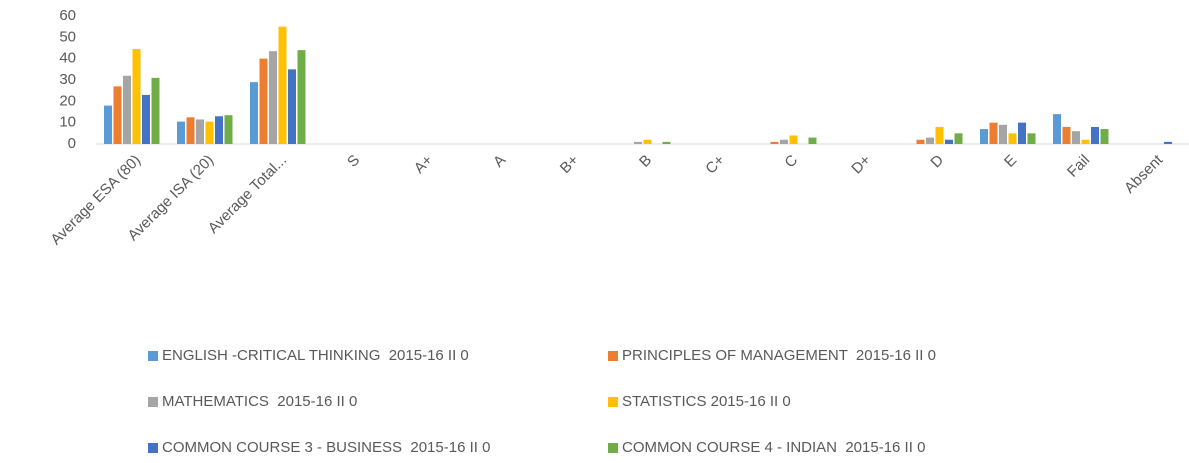 The image size is (1189, 463). Describe the element at coordinates (569, 163) in the screenshot. I see `x-tick-label: B+` at that location.